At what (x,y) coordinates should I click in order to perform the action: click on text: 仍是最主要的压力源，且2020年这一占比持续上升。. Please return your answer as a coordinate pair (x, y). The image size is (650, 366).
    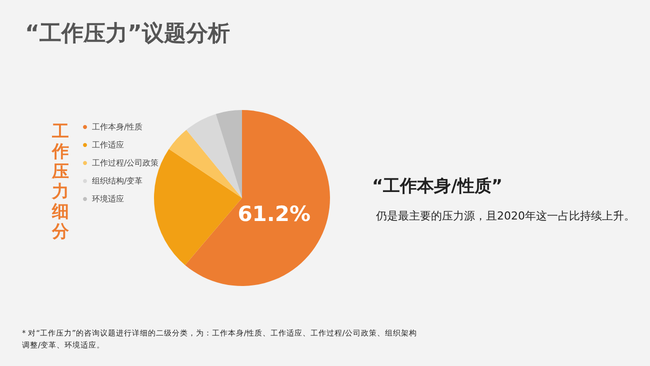
    Looking at the image, I should click on (505, 216).